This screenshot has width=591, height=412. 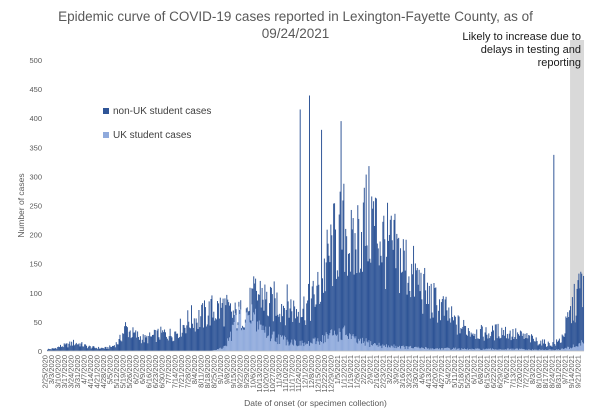 I want to click on x-tick-label: 5/12/2020, so click(x=116, y=371).